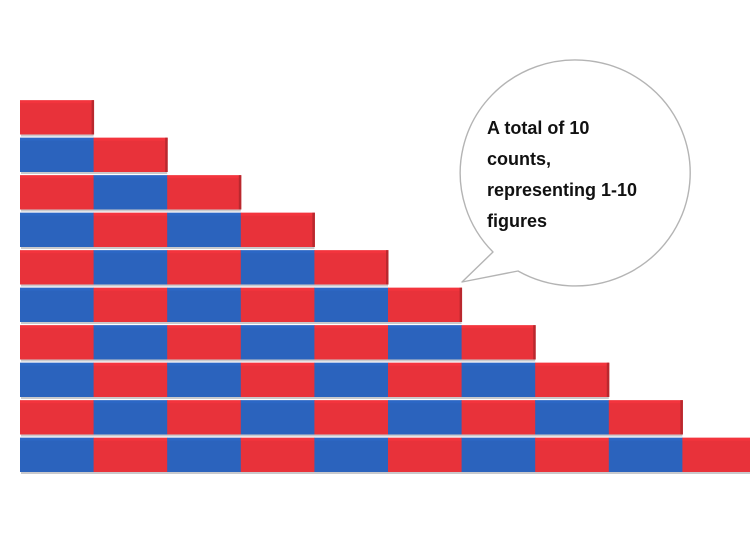 This screenshot has height=533, width=750. Describe the element at coordinates (538, 128) in the screenshot. I see `bubble-line-1: A total of 10` at that location.